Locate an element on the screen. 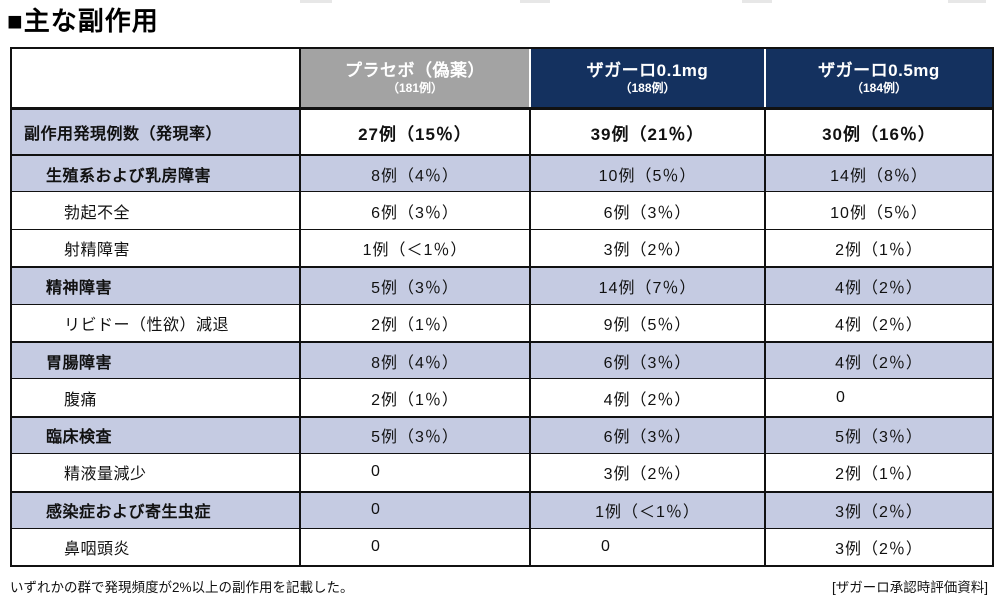  table-row-clinical-tests: 臨床検査 5例（3％） 6例（3％） 5例（3％） is located at coordinates (502, 434).